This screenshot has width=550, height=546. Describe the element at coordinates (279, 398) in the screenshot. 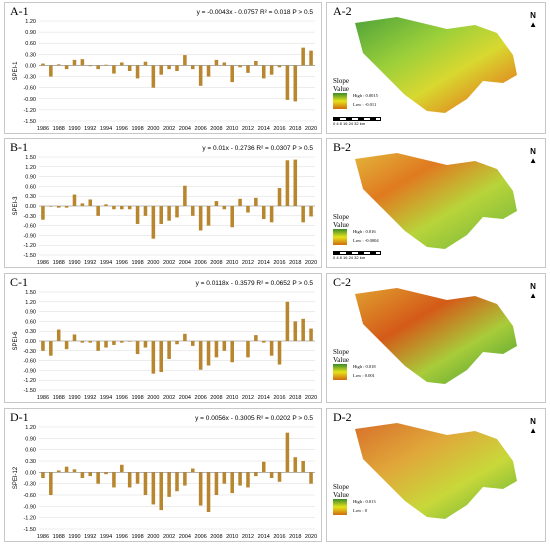

I see `x-tick-label: 2016` at that location.